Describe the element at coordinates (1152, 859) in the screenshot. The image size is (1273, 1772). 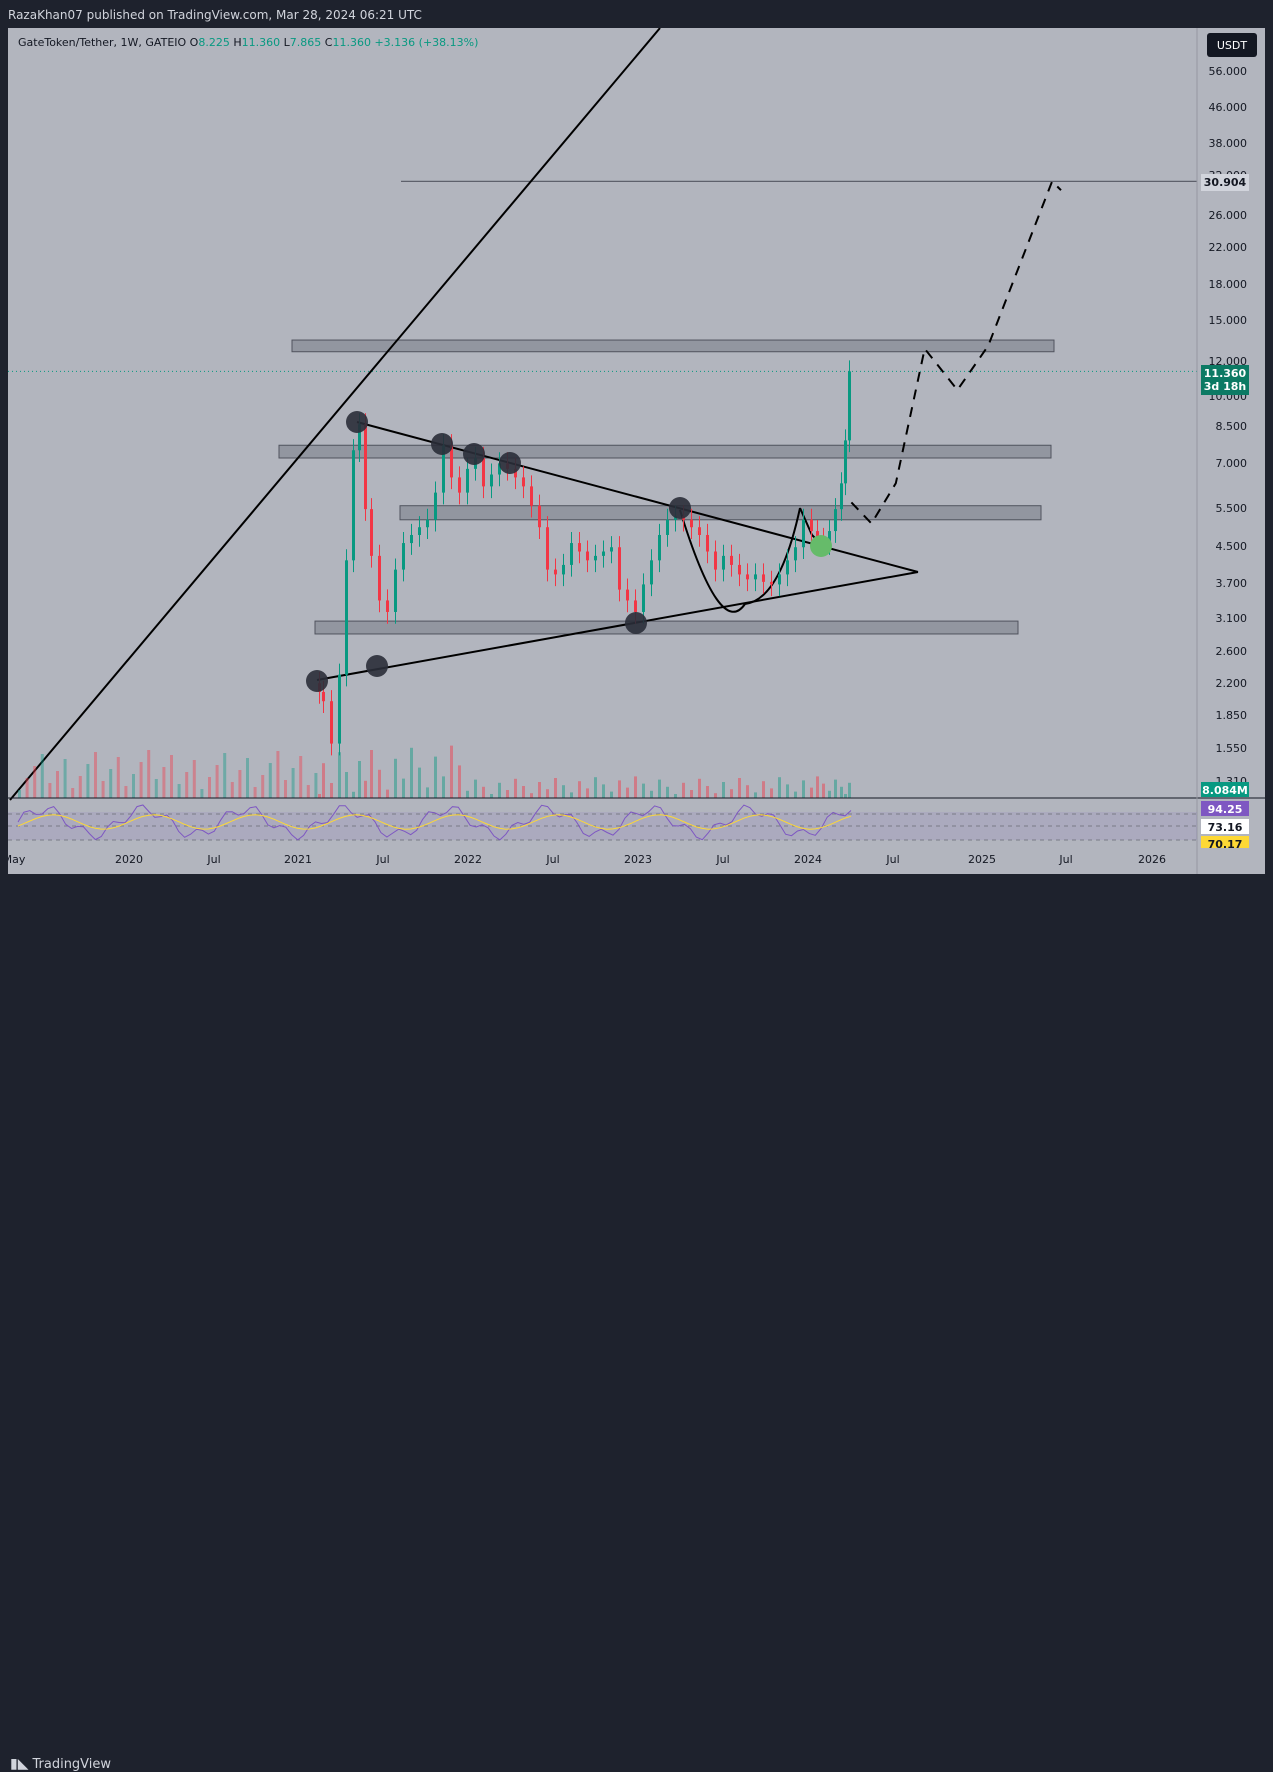
I see `x-axis-tick-label: 2026` at that location.